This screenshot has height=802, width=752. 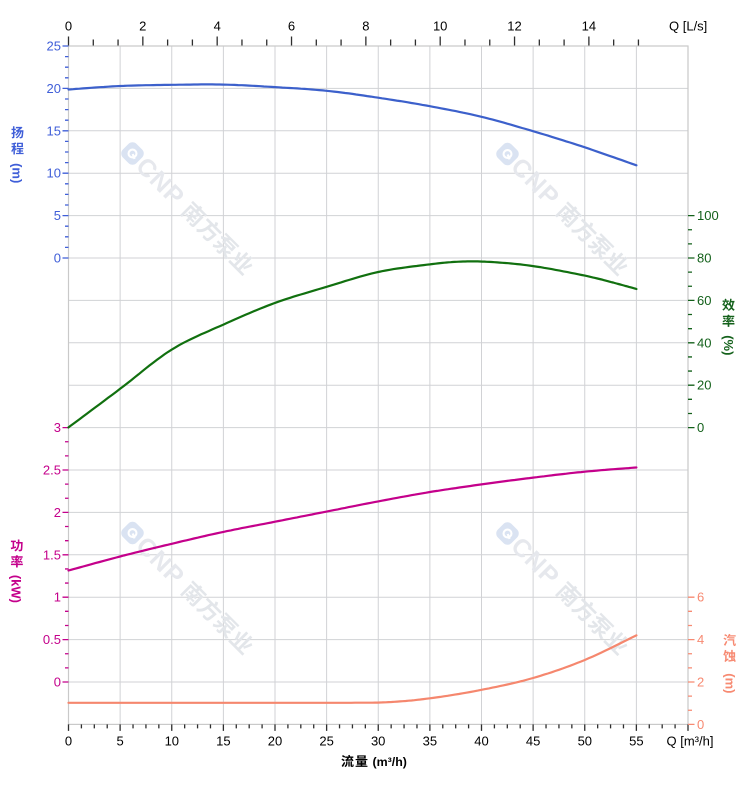 What do you see at coordinates (636, 741) in the screenshot?
I see `svg-text: 55` at bounding box center [636, 741].